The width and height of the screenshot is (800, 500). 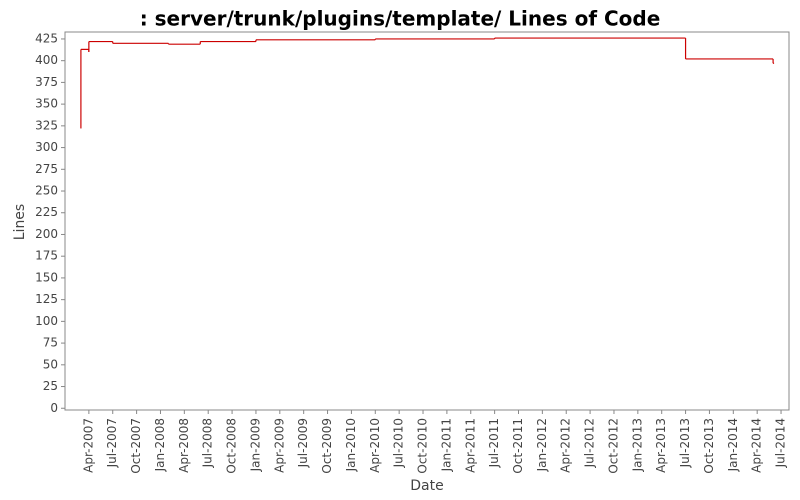 I want to click on y-tick-label: 50, so click(x=50, y=364).